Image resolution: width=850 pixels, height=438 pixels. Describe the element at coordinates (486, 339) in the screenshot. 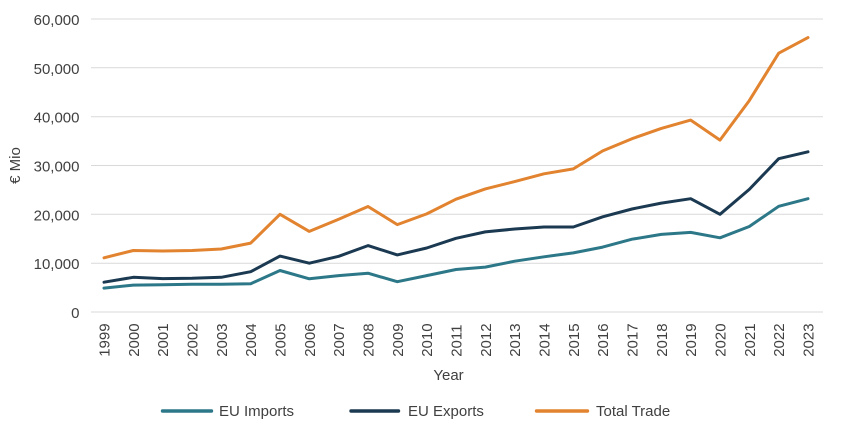

I see `svg-text: 2012` at that location.